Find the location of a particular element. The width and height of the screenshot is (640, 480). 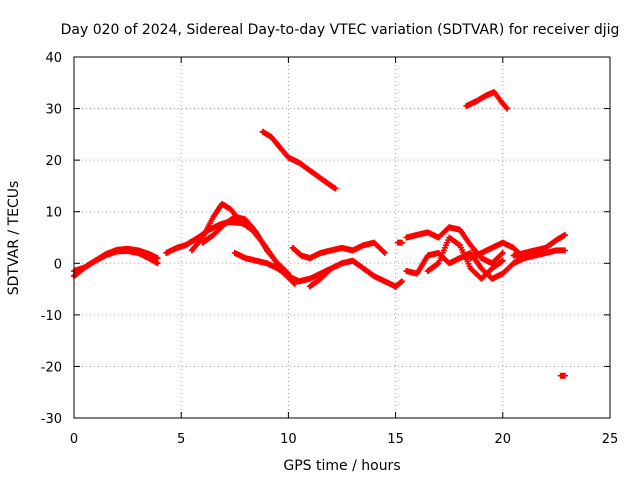

y-tick-label: 20 is located at coordinates (53, 161).